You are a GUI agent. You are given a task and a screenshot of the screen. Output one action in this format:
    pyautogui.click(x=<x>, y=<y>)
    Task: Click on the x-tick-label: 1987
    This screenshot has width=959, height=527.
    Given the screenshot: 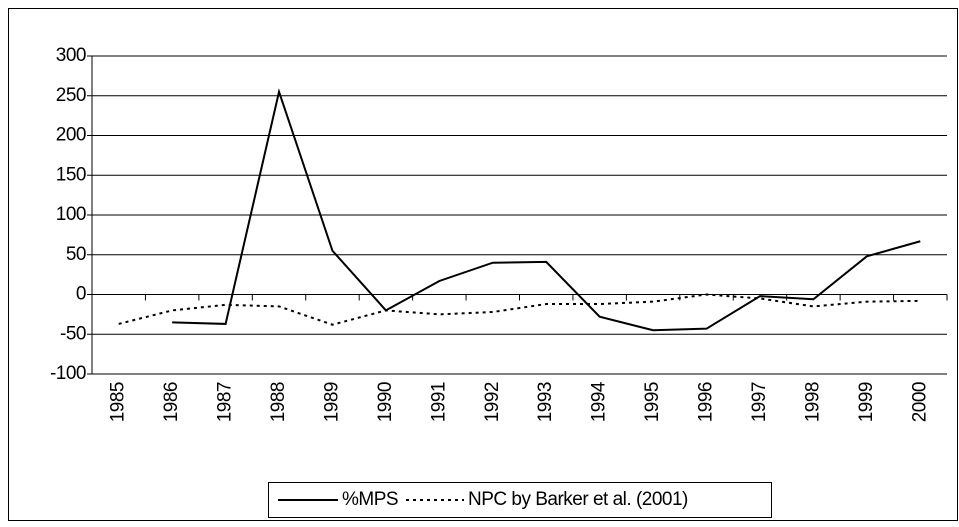 What is the action you would take?
    pyautogui.click(x=225, y=402)
    